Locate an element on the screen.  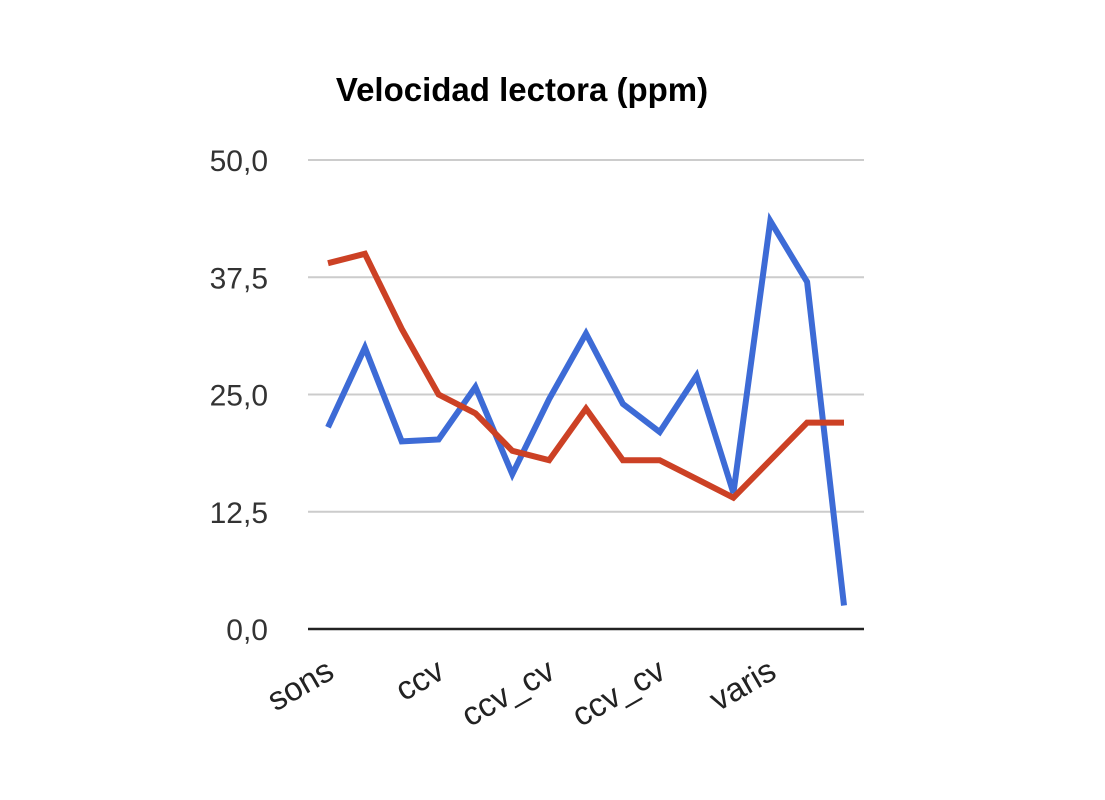
x-tick-label: varis is located at coordinates (742, 684).